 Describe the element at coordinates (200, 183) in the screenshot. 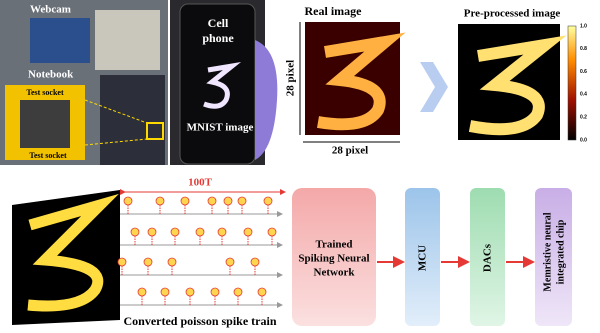

I see `label: 100T` at that location.